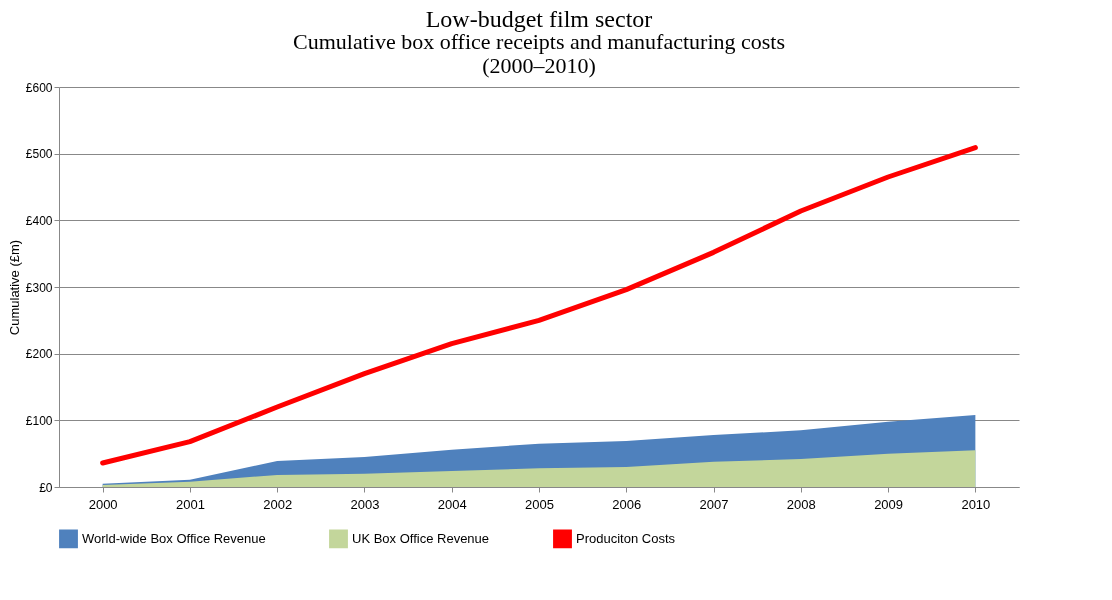  What do you see at coordinates (39, 420) in the screenshot?
I see `y-tick-label: £100` at bounding box center [39, 420].